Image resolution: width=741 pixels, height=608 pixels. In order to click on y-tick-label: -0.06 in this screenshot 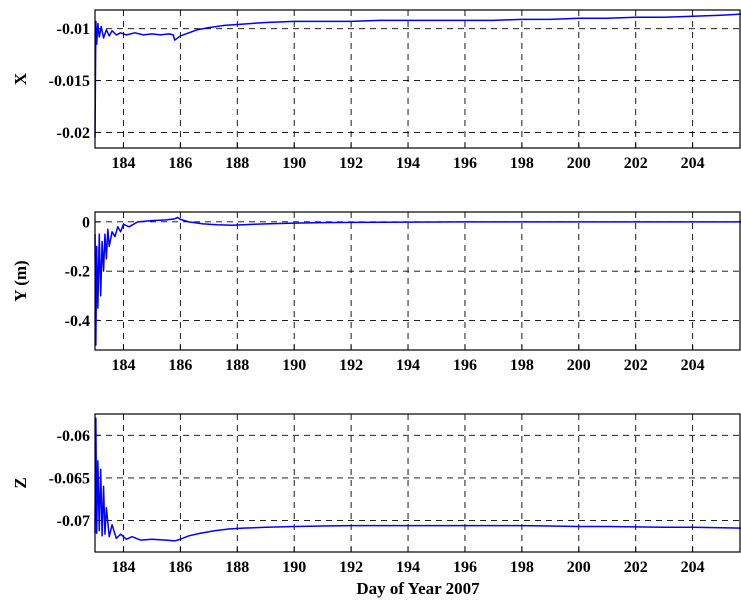, I will do `click(73, 436)`.